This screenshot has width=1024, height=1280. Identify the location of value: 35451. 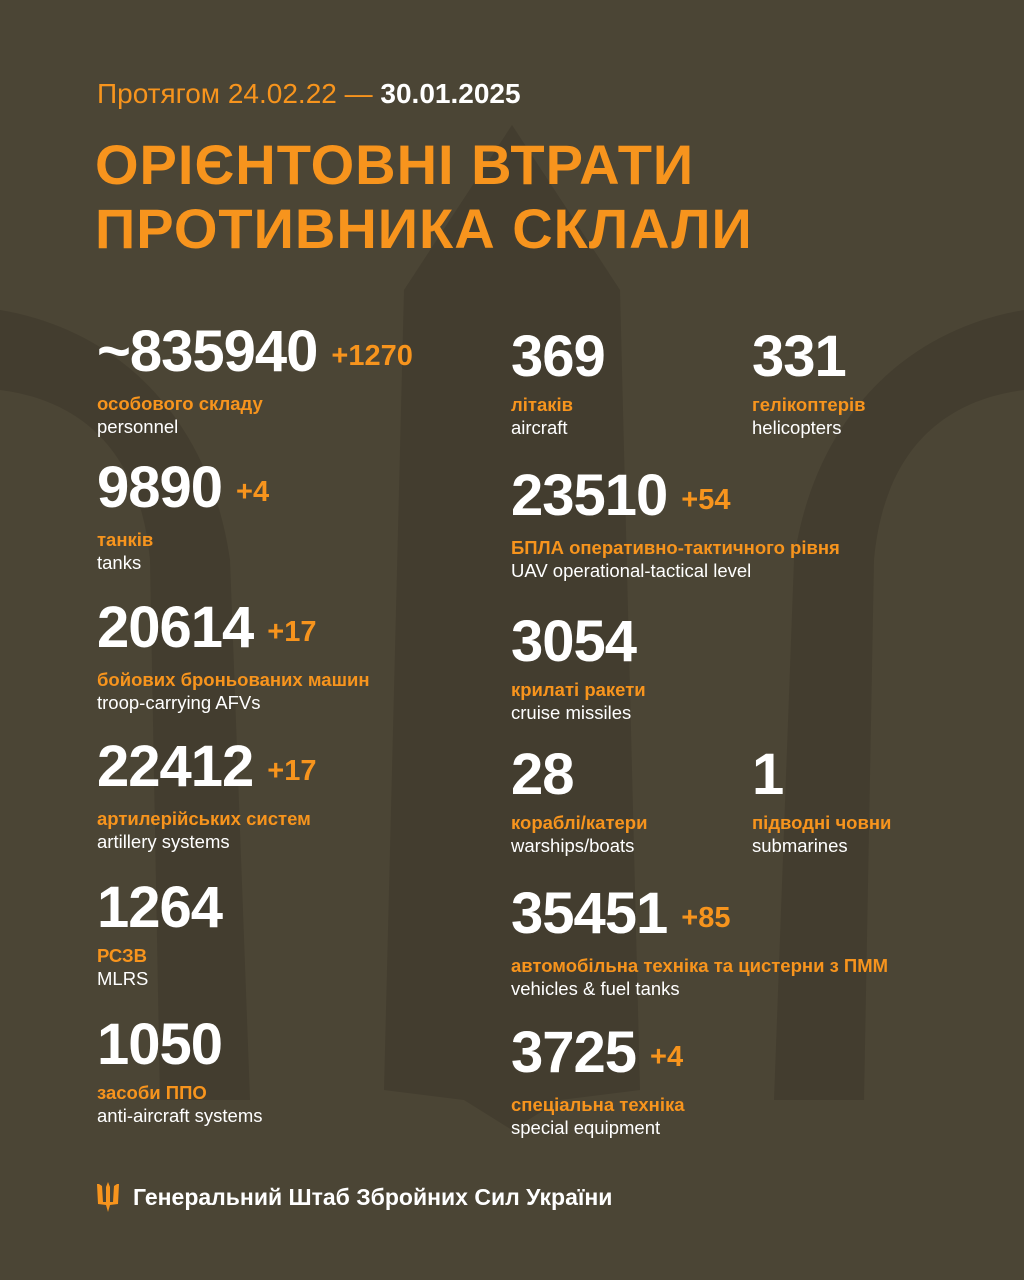
(589, 913).